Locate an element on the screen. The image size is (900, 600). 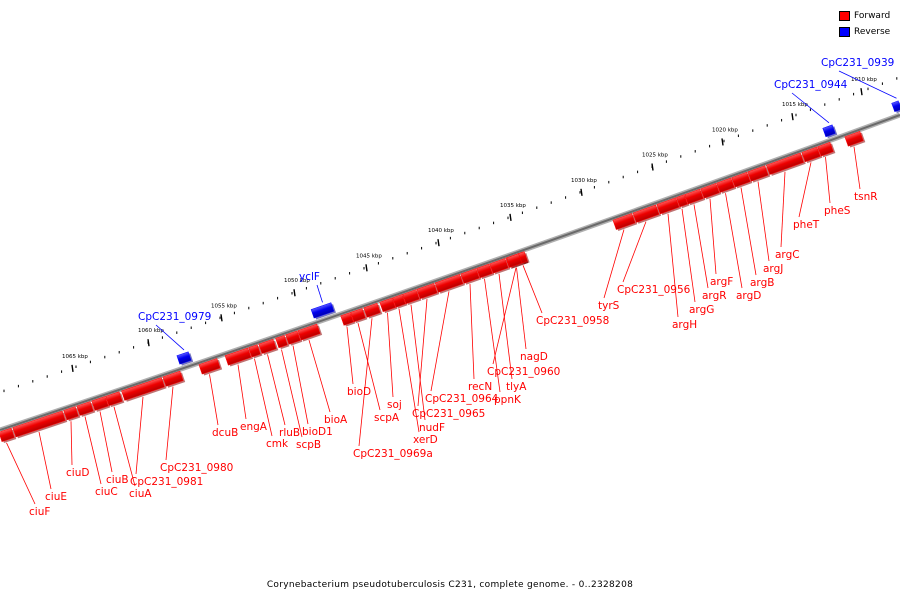
gene-feature-tlyA is located at coordinates (500, 266).